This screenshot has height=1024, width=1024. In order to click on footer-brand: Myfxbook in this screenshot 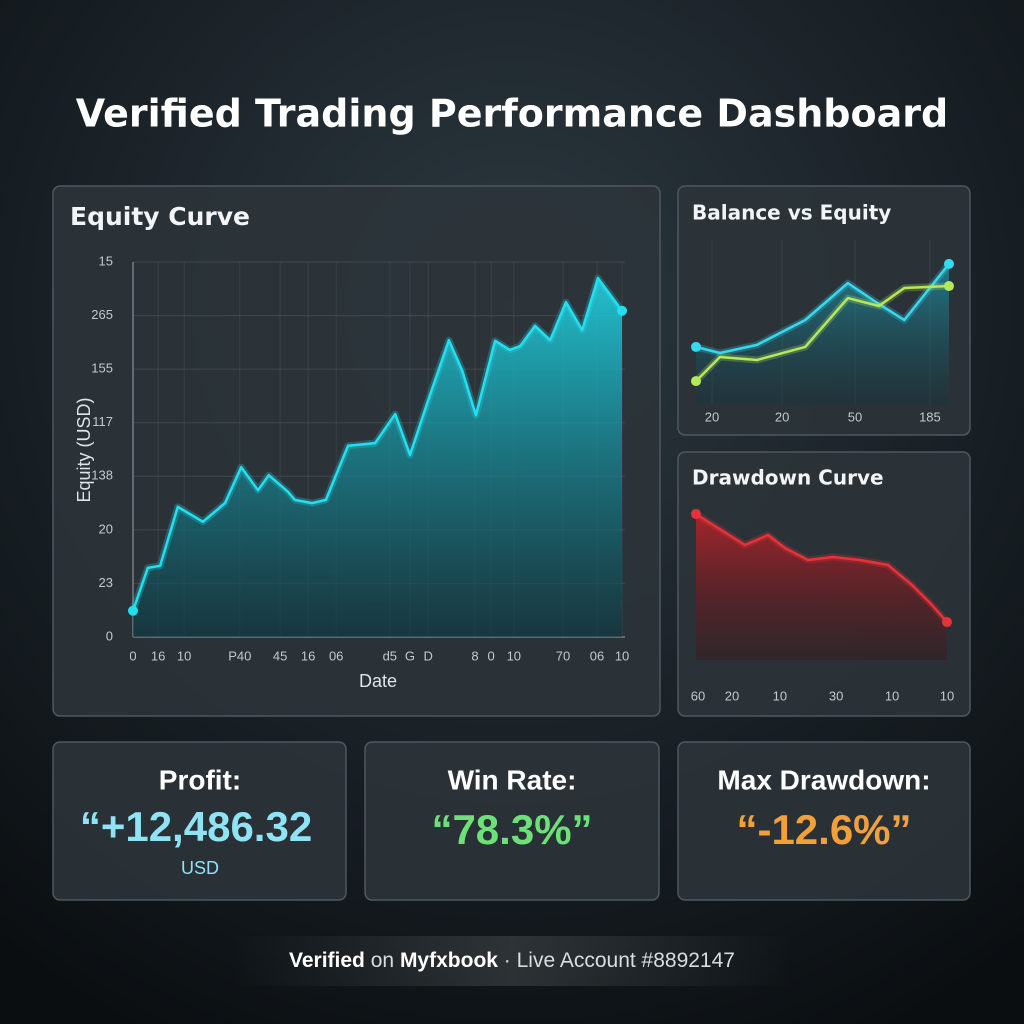, I will do `click(449, 960)`.